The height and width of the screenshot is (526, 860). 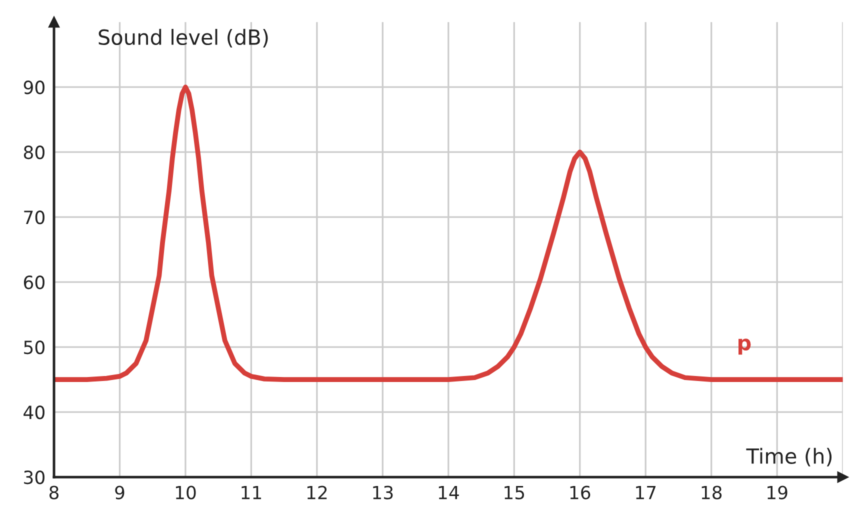 I want to click on x-tick-label: 9, so click(x=119, y=493).